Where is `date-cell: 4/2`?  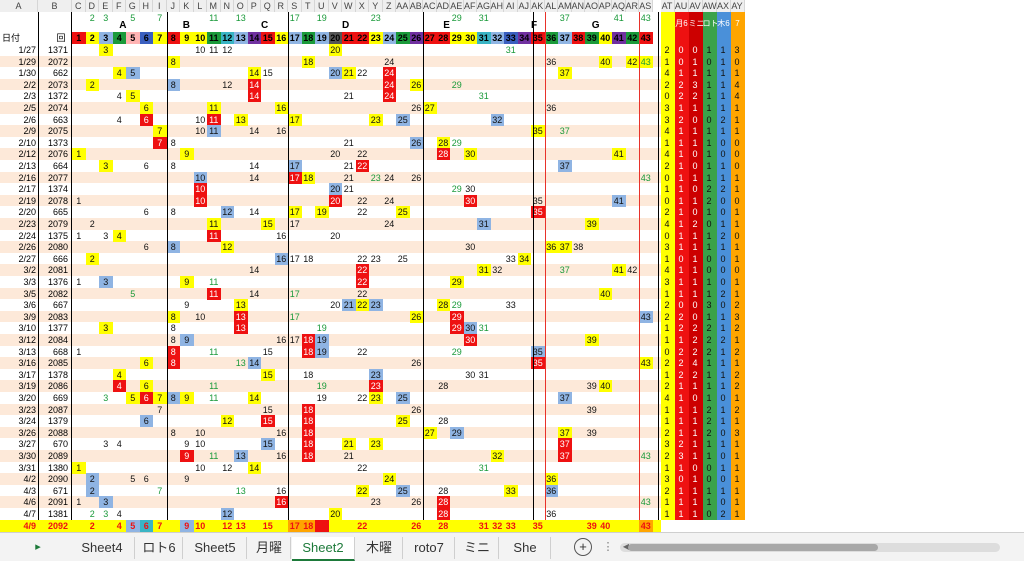 date-cell: 4/2 is located at coordinates (18, 479).